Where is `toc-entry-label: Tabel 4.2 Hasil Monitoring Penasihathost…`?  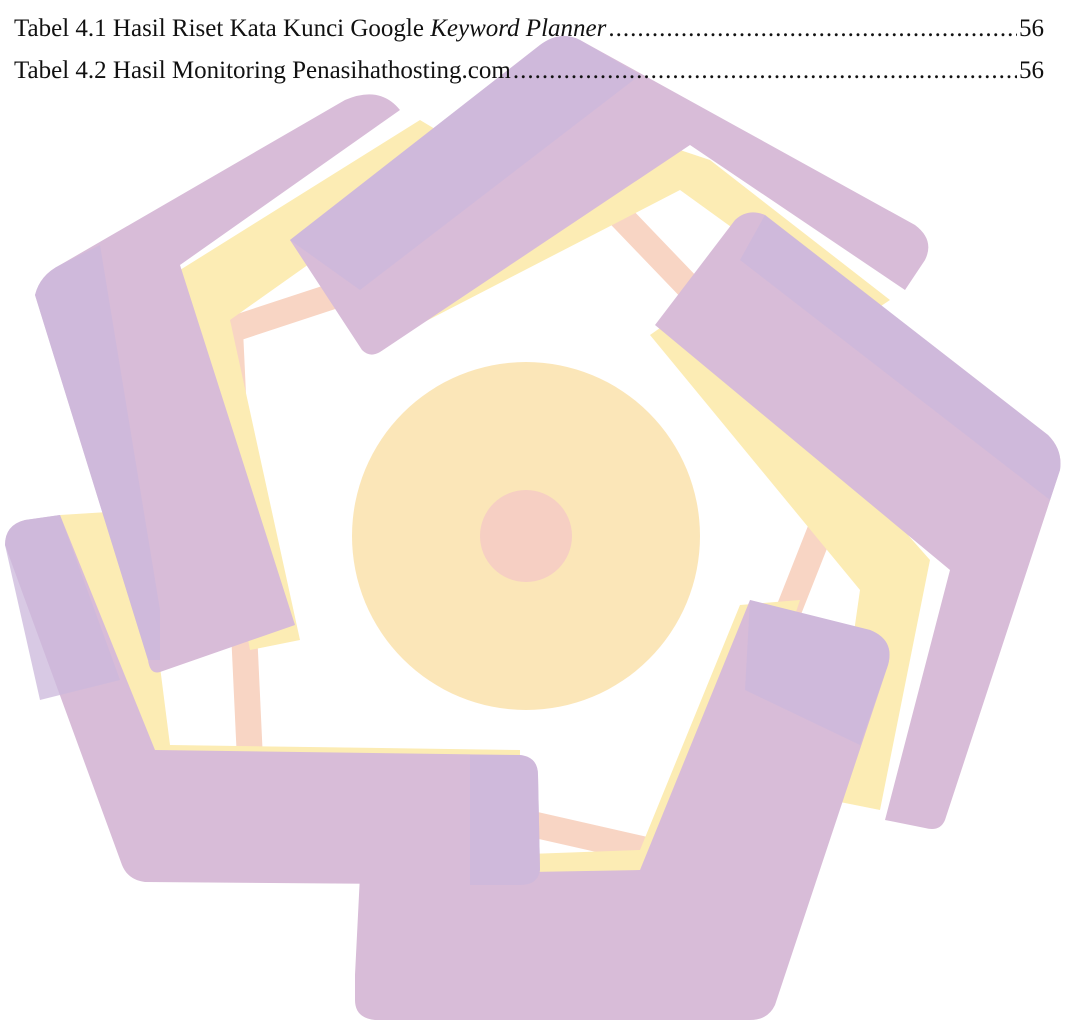 toc-entry-label: Tabel 4.2 Hasil Monitoring Penasihathost… is located at coordinates (262, 70).